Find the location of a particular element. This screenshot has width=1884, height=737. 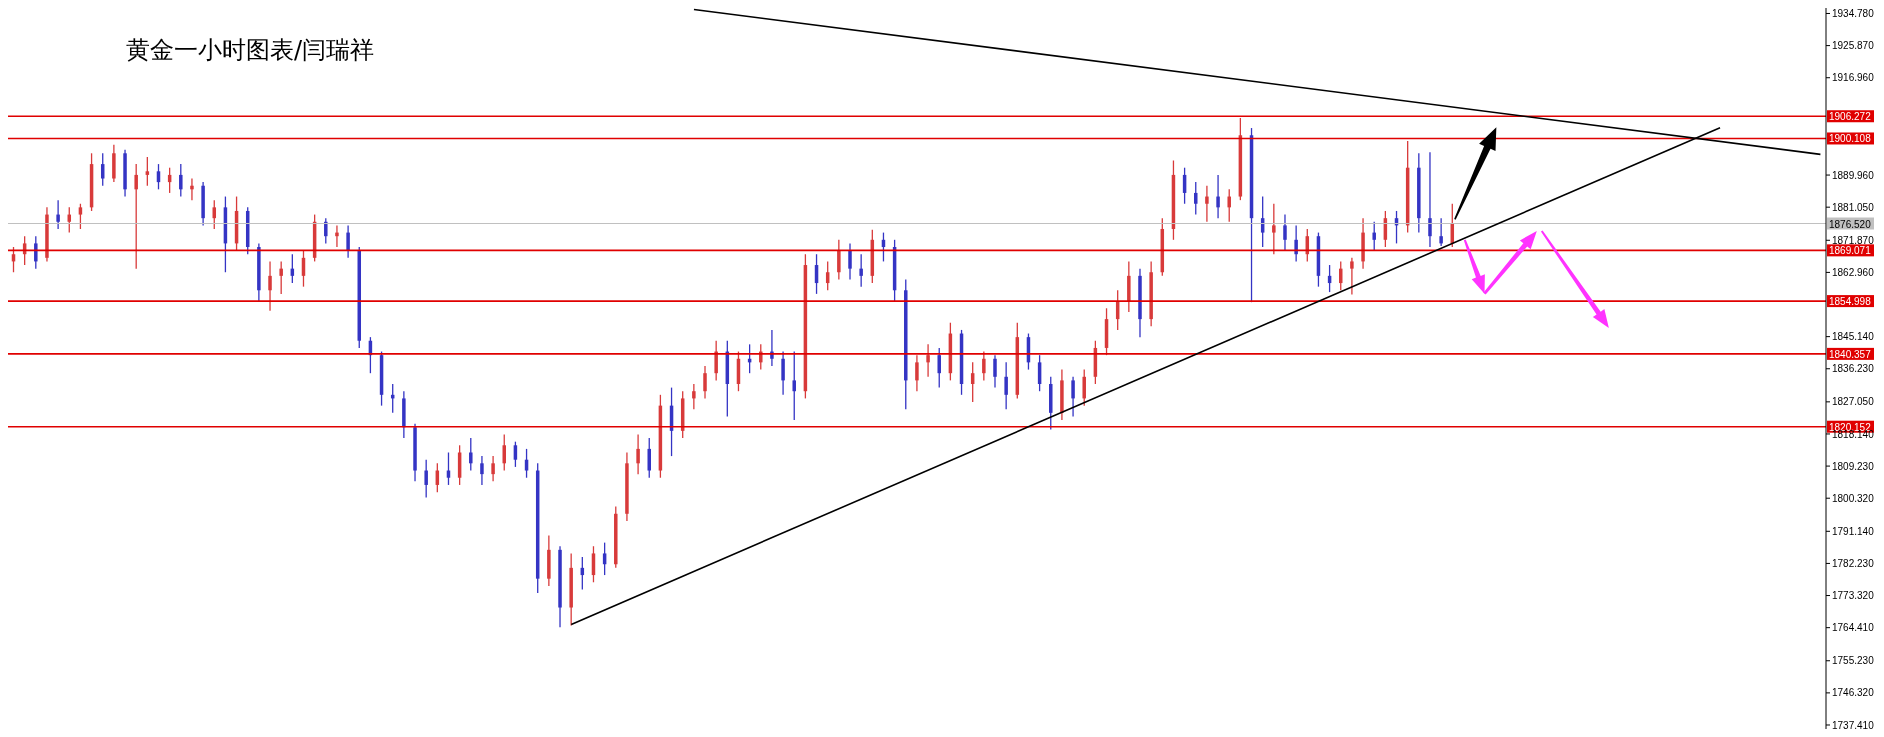

y-tick-label: 1871.870 is located at coordinates (1853, 240).